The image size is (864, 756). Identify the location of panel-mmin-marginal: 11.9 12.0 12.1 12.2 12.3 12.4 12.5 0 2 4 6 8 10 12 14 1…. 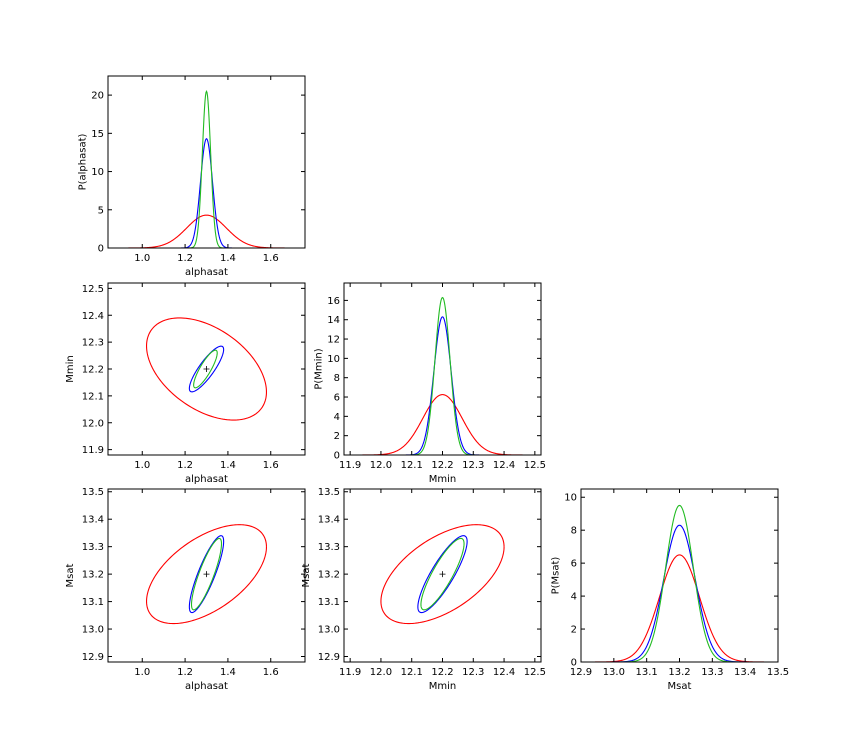
(430, 383).